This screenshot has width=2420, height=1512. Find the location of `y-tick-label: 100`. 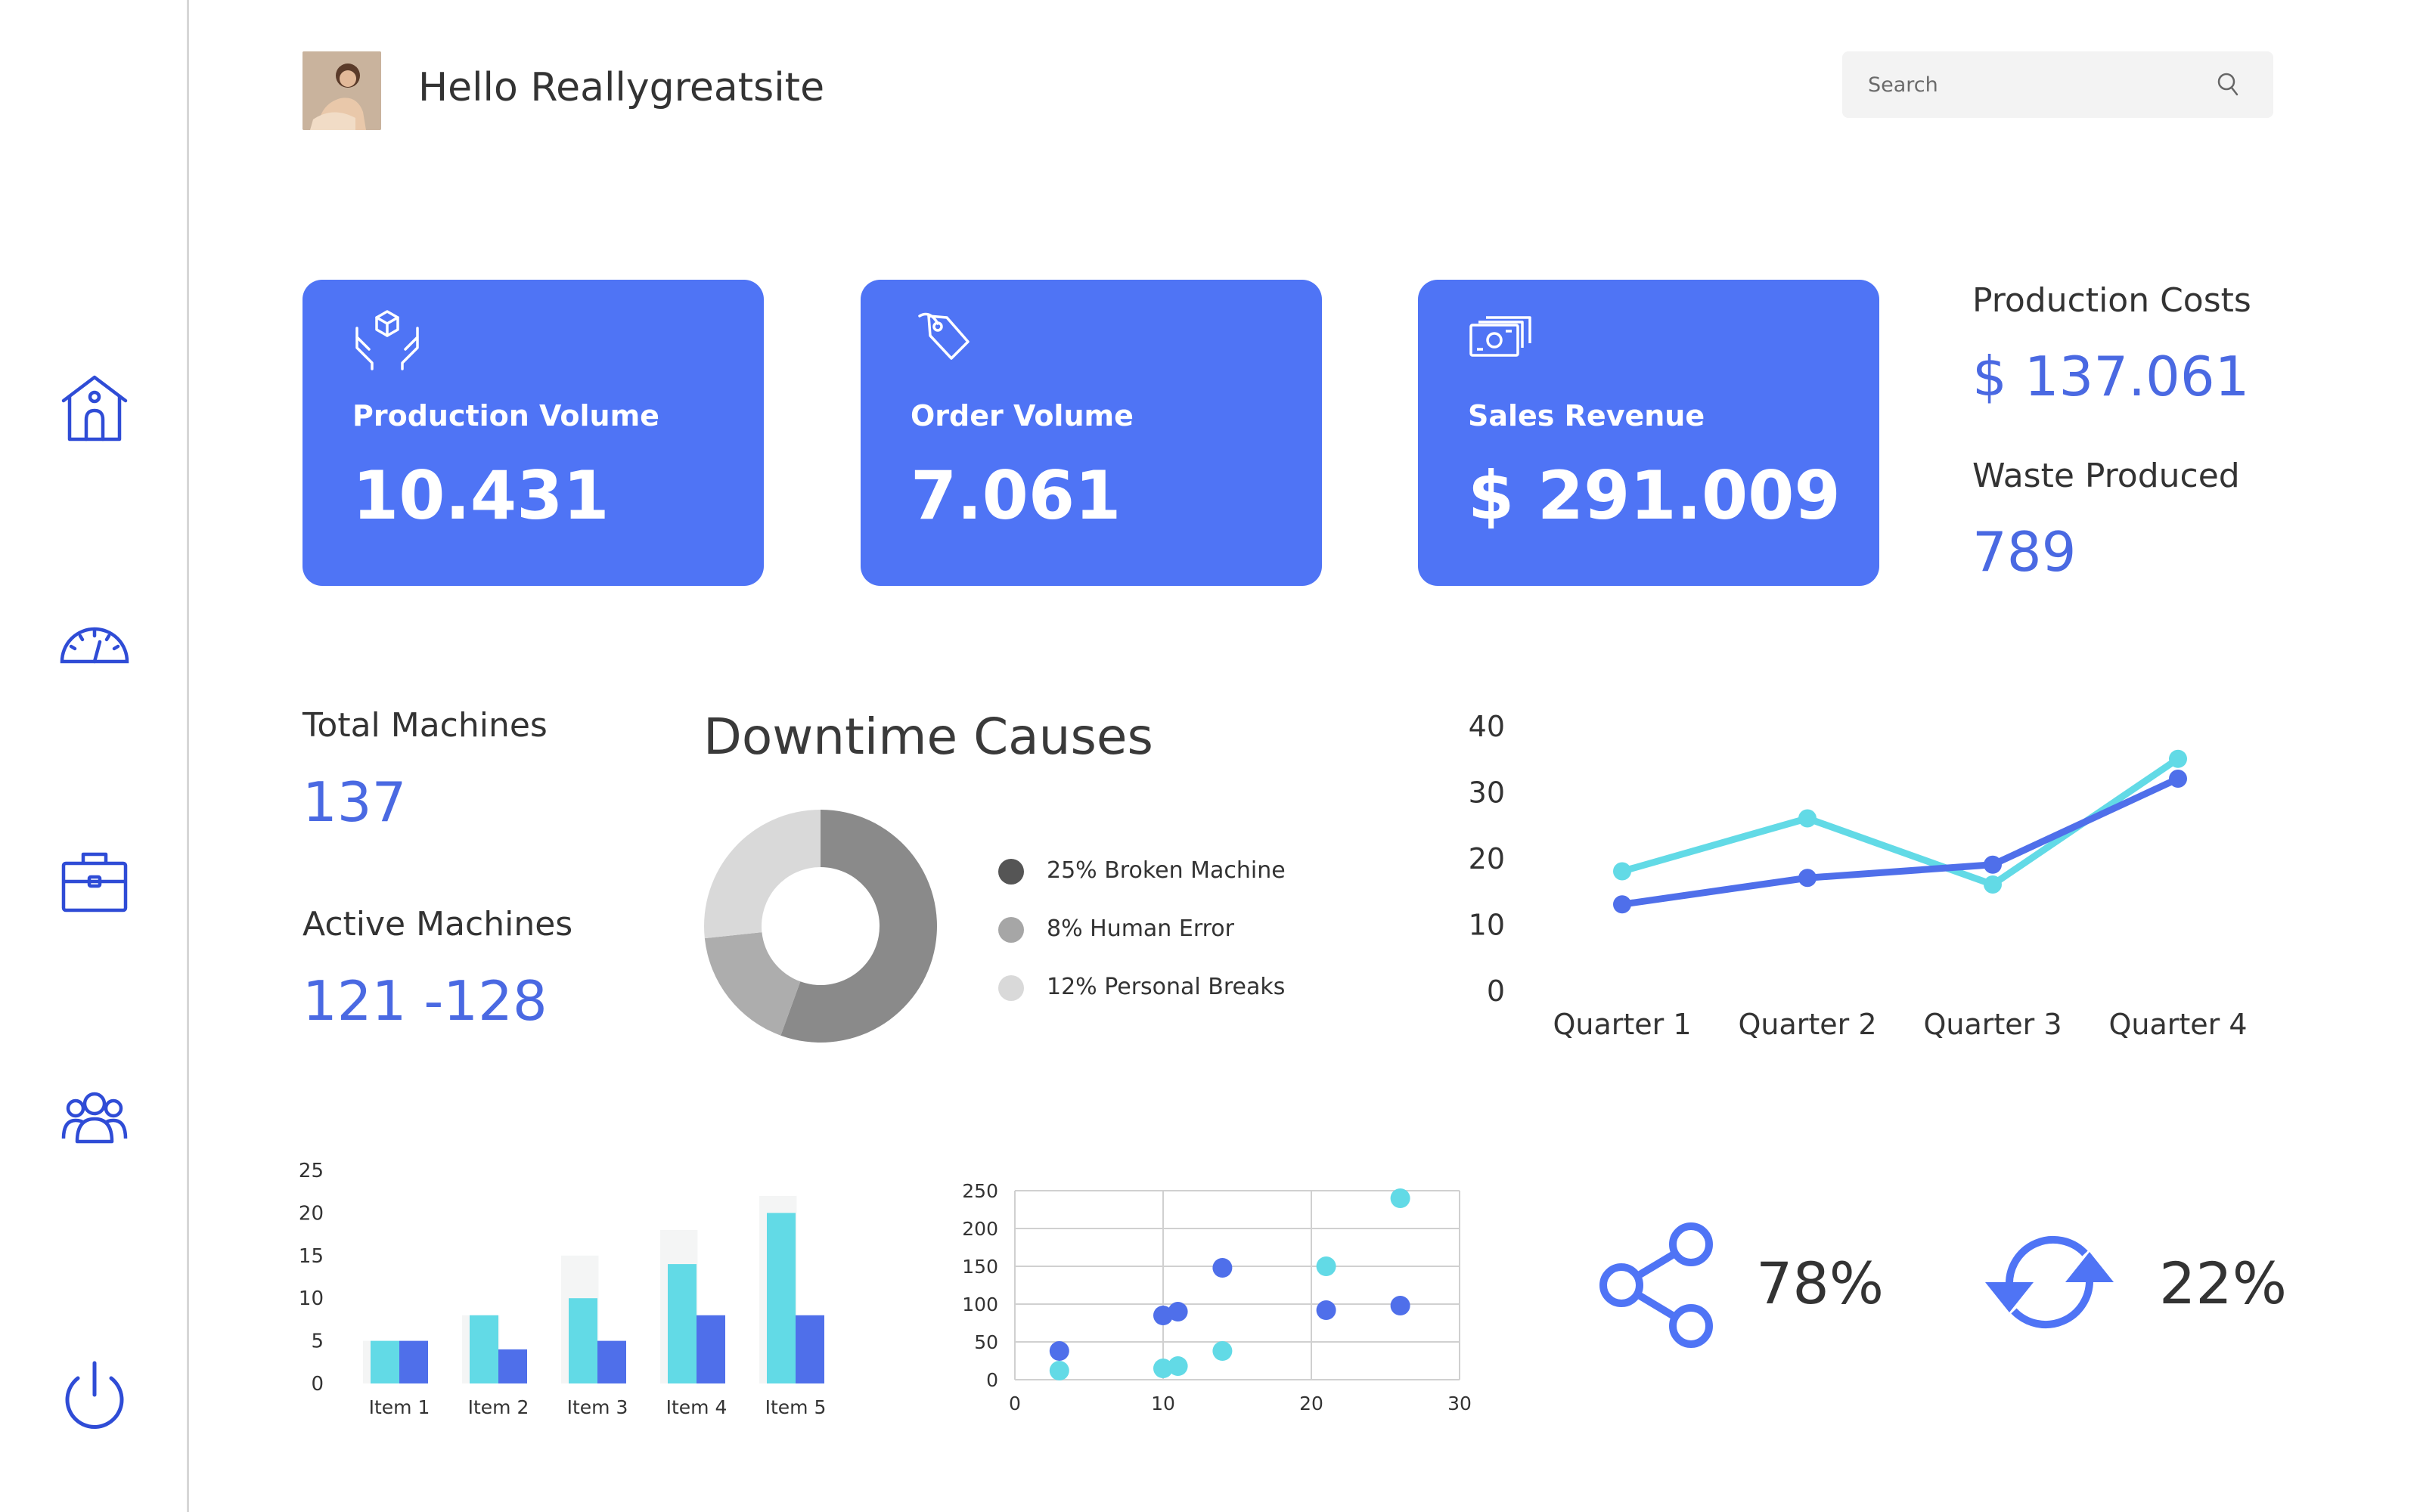

y-tick-label: 100 is located at coordinates (980, 1304).